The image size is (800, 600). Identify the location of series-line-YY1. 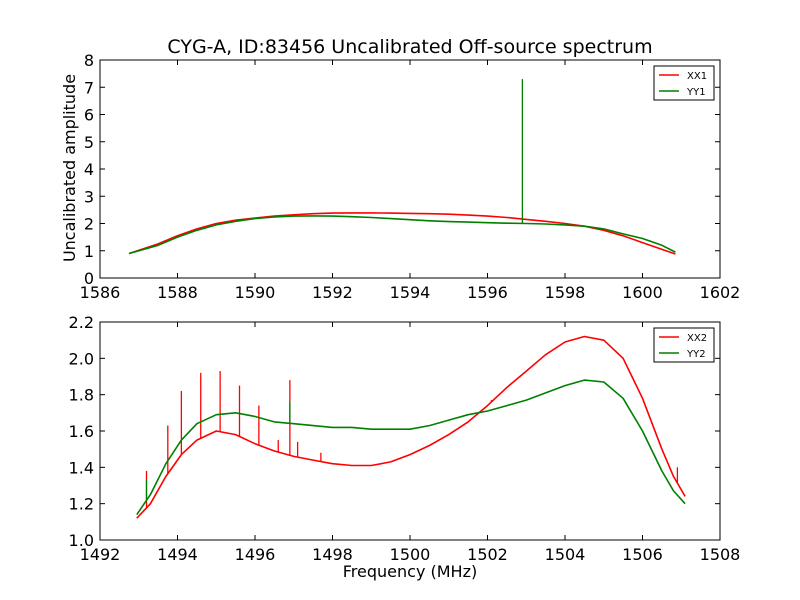
(402, 235).